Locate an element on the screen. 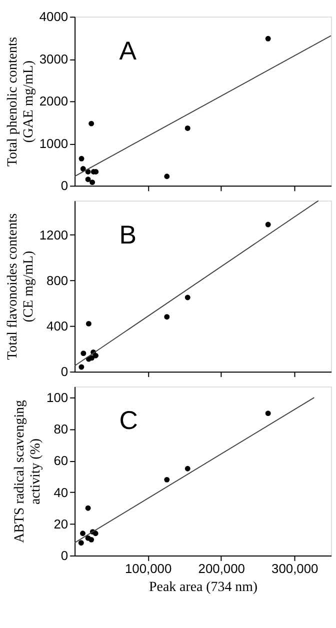 This screenshot has height=628, width=336. annotation: A is located at coordinates (128, 51).